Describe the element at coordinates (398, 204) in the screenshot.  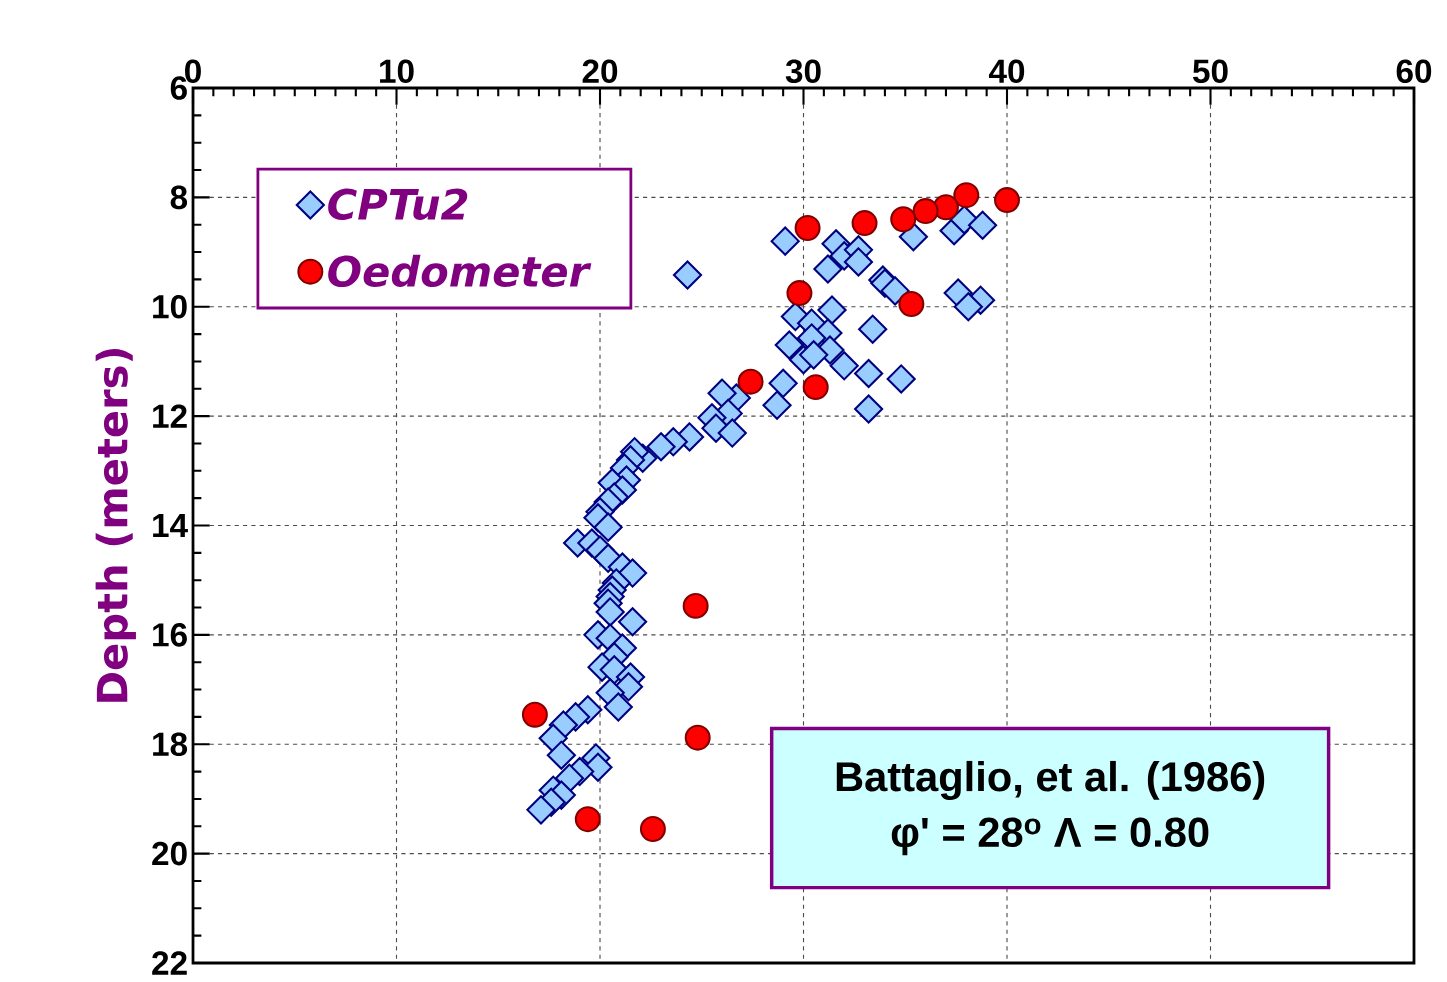
I see `legend-label: CPTu2` at that location.